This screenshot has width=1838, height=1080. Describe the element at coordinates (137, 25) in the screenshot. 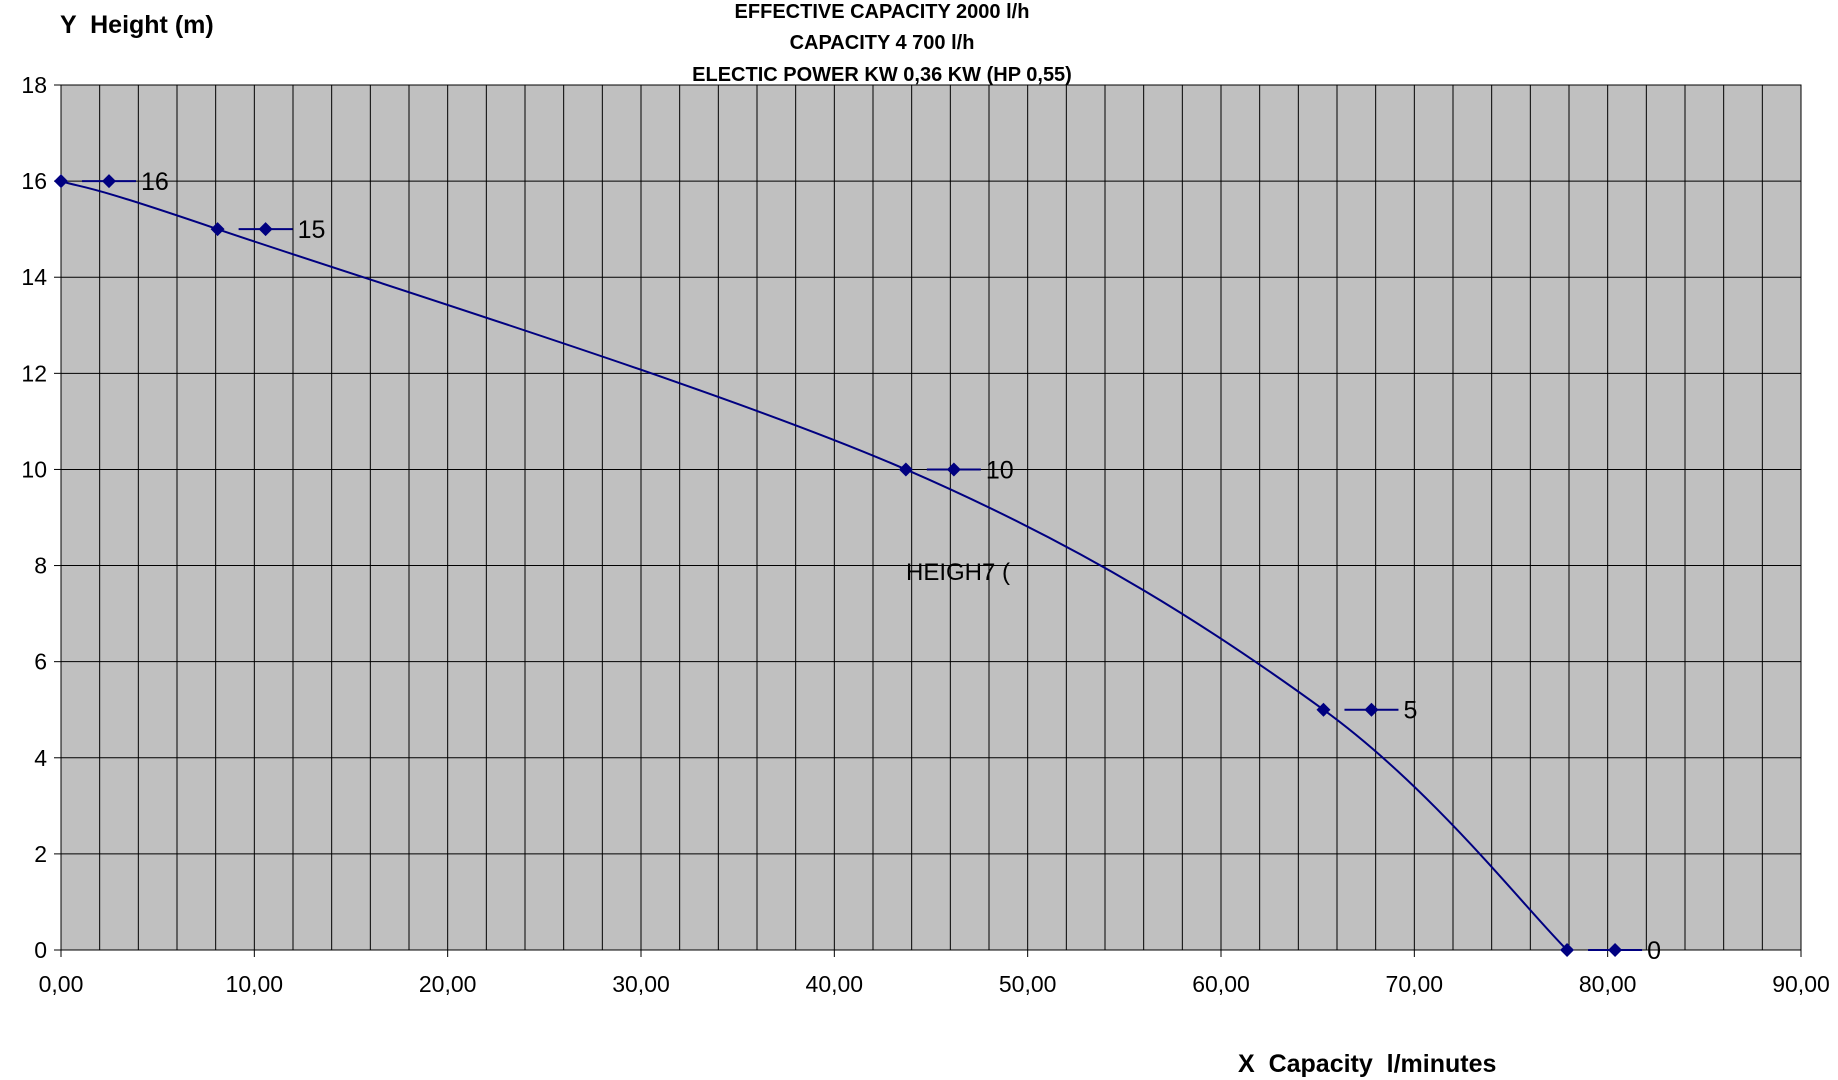

I see `y-axis-label: Y Height (m)` at that location.